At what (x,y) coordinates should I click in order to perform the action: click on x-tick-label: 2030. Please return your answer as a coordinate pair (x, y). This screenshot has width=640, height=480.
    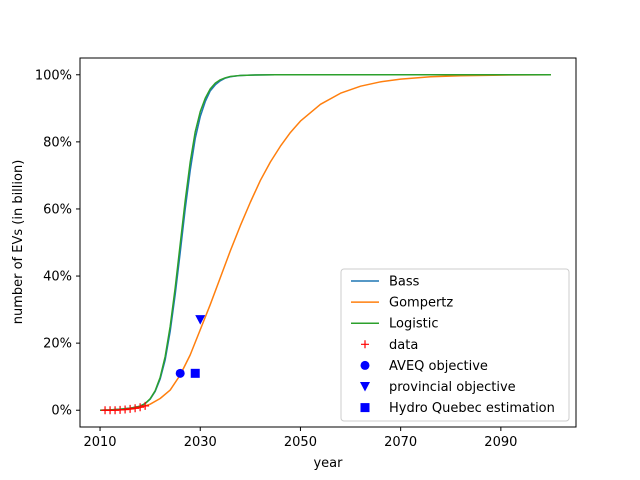
    Looking at the image, I should click on (200, 442).